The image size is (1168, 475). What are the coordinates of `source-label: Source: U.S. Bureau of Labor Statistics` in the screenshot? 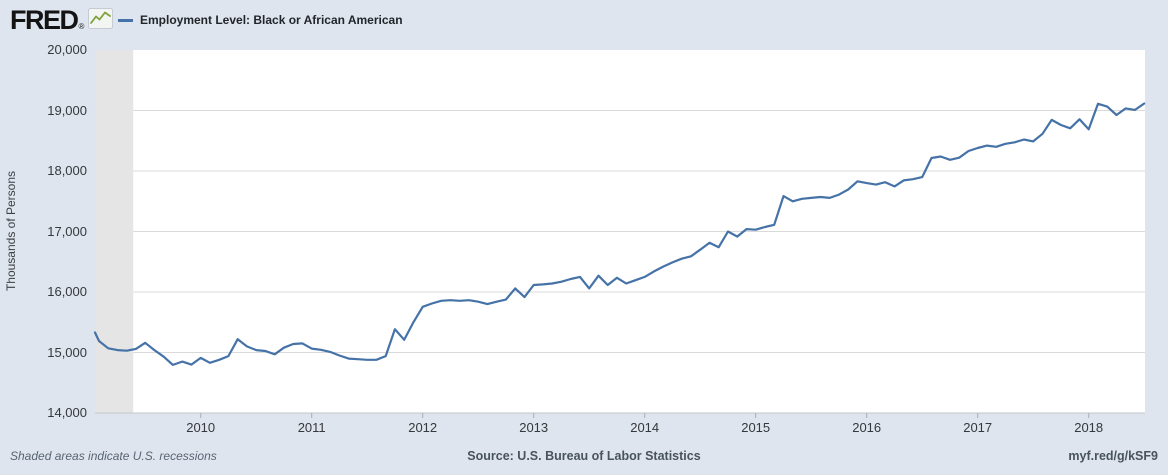 It's located at (584, 456).